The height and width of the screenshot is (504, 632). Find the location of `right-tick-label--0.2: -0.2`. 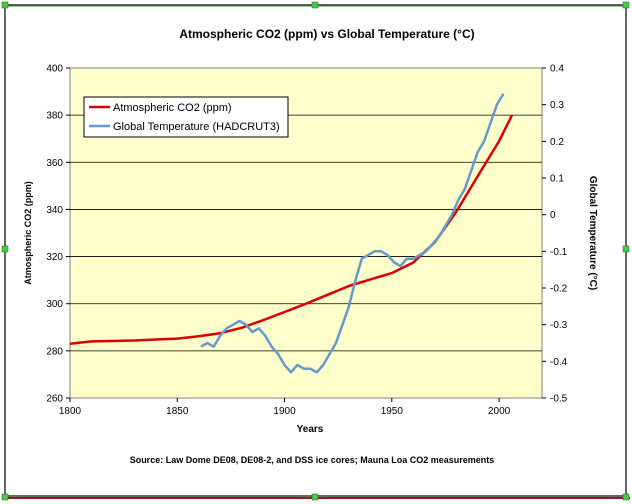

right-tick-label--0.2: -0.2 is located at coordinates (559, 289).